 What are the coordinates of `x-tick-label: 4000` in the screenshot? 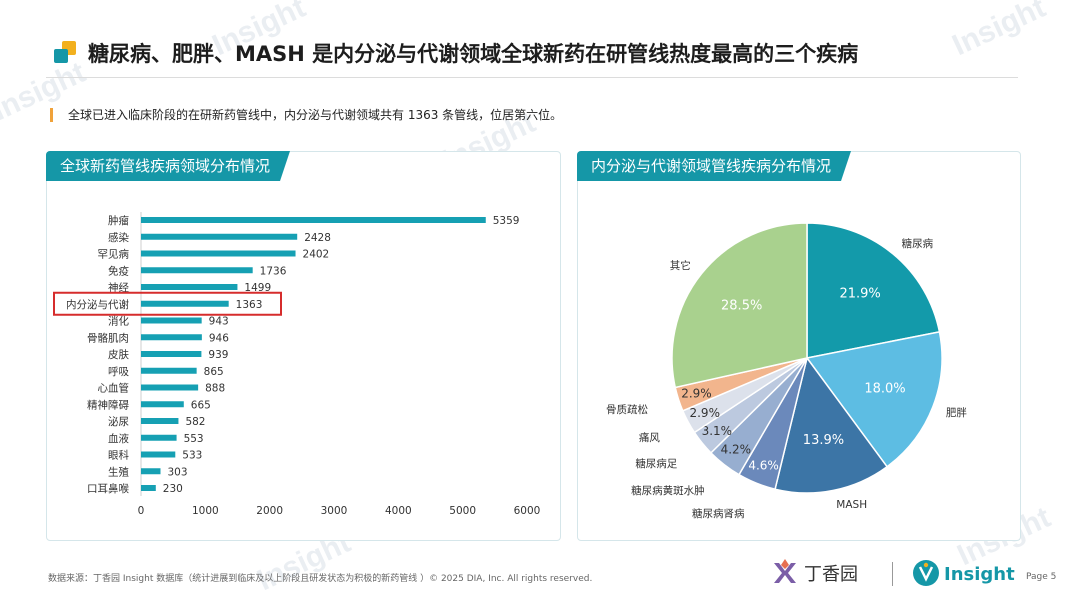 It's located at (398, 511).